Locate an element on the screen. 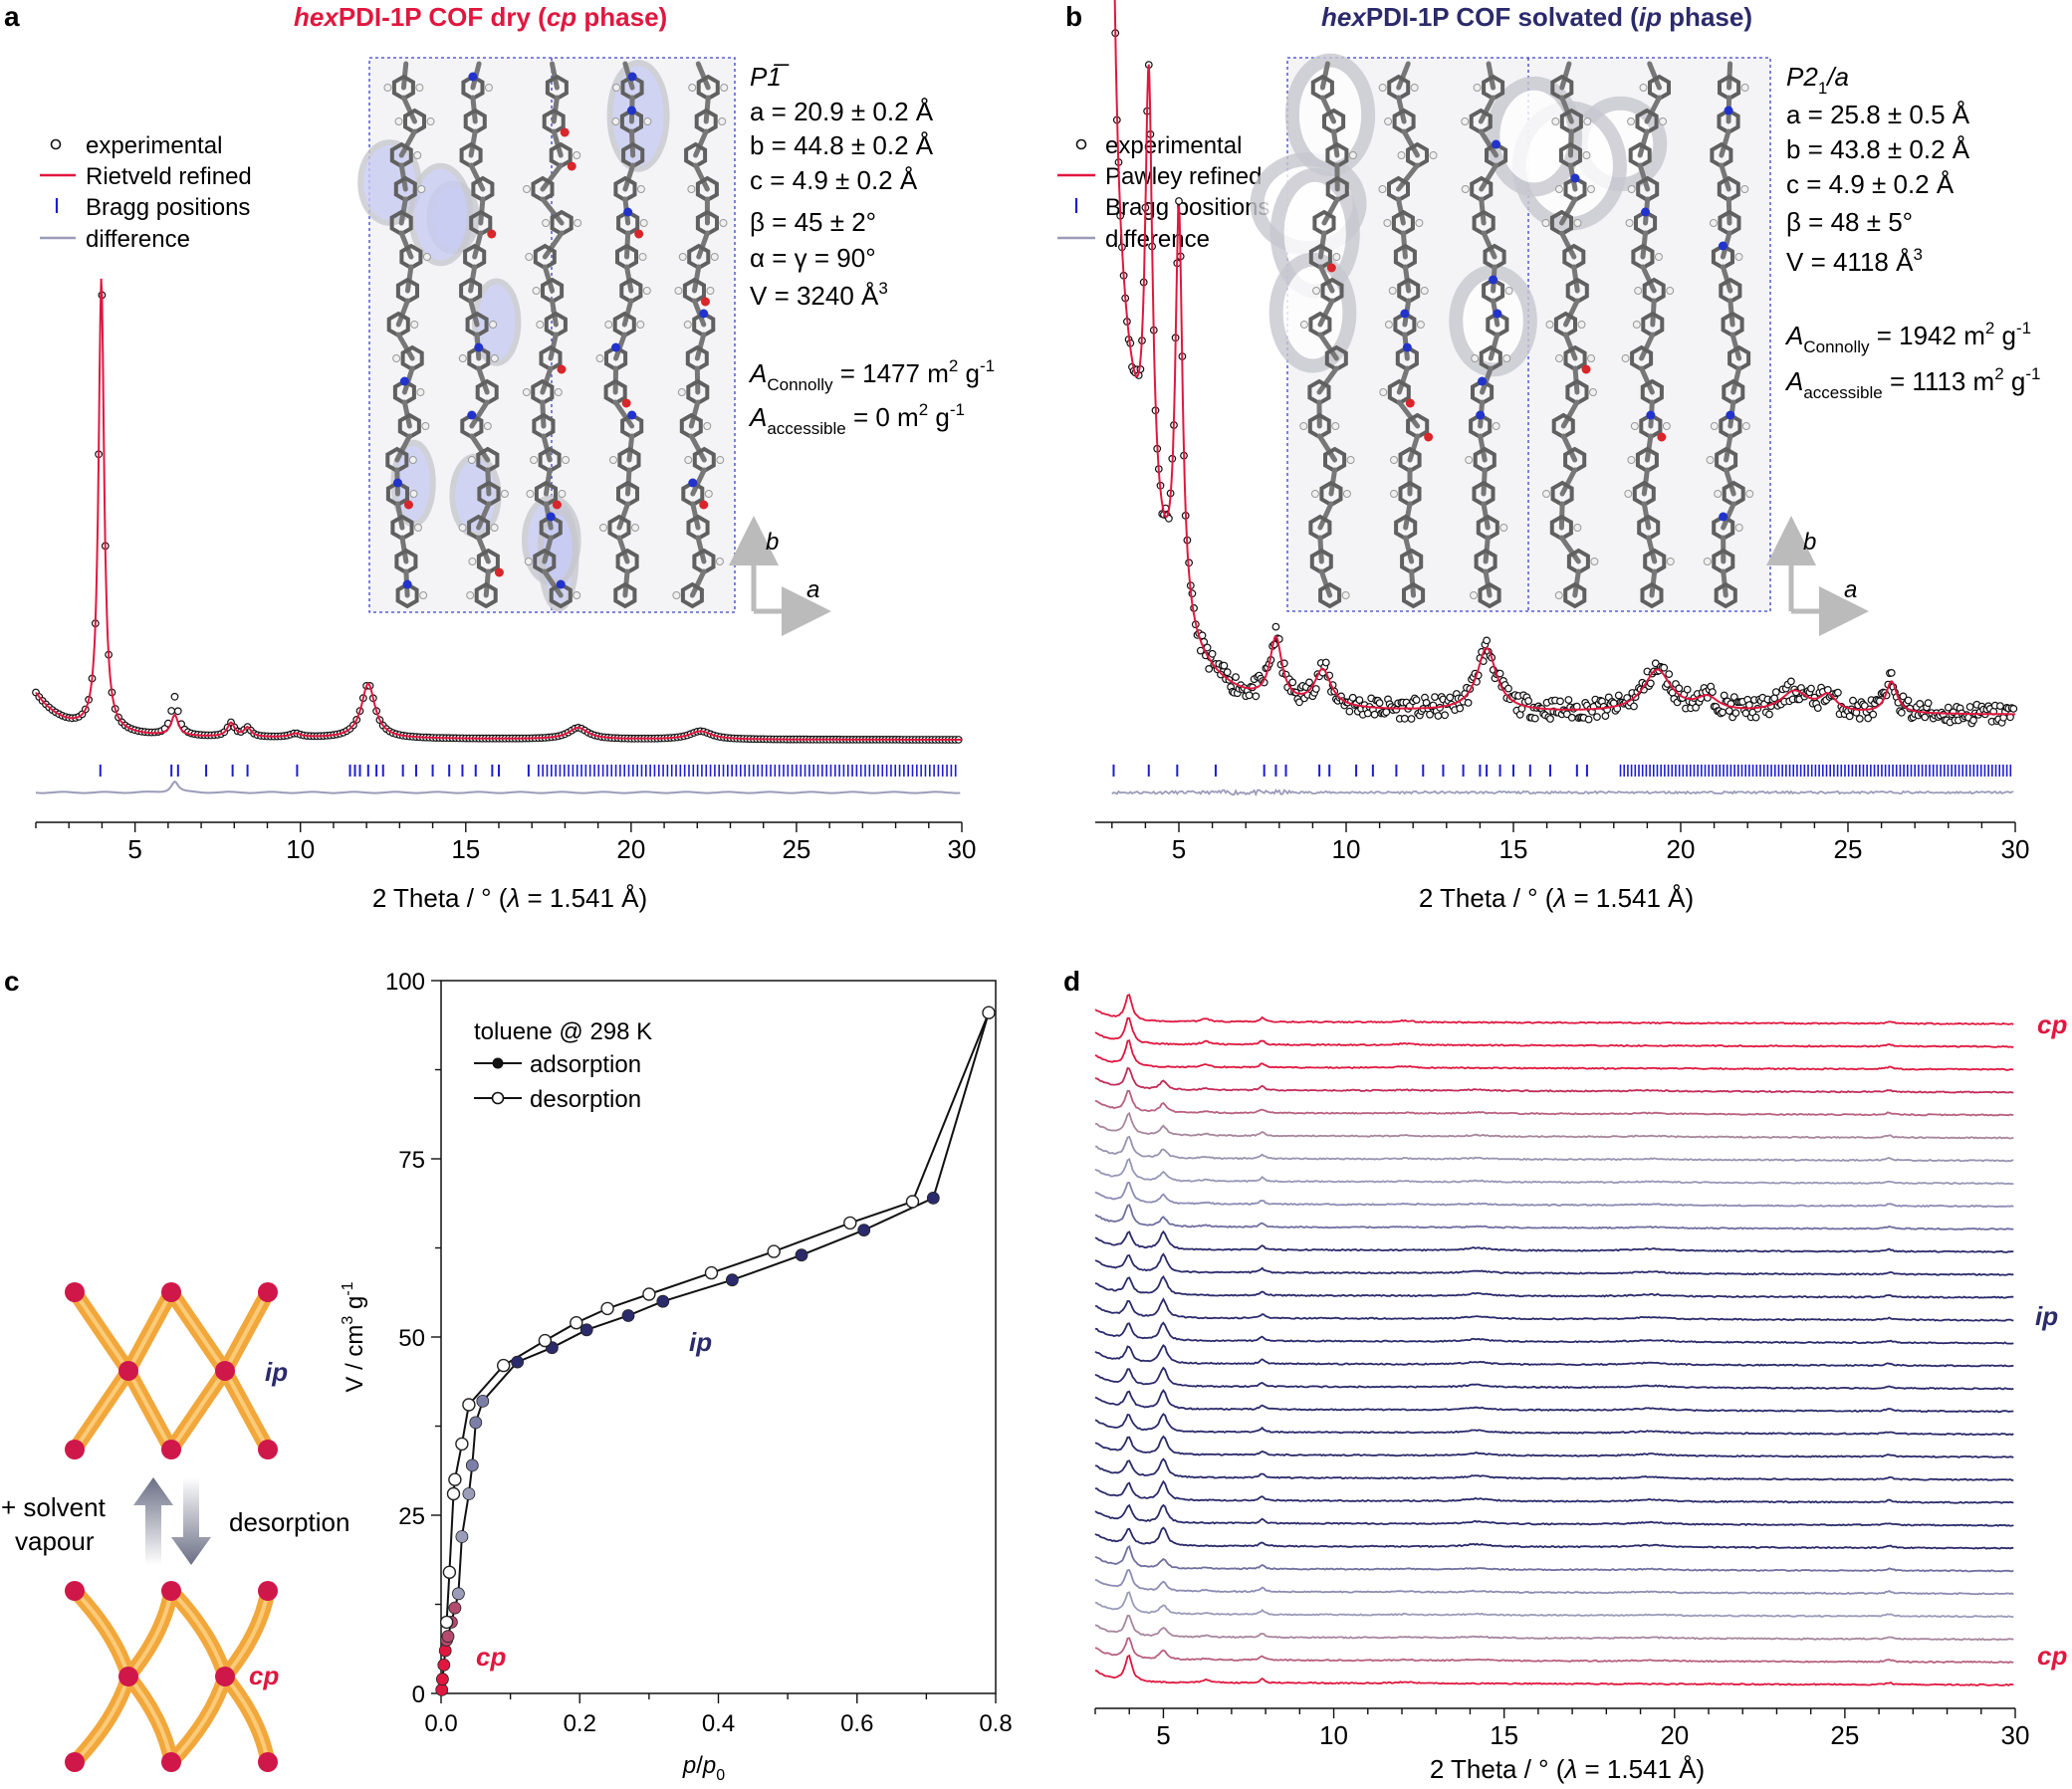 Image resolution: width=2072 pixels, height=1789 pixels. isotherm-cp-label: cp is located at coordinates (491, 1657).